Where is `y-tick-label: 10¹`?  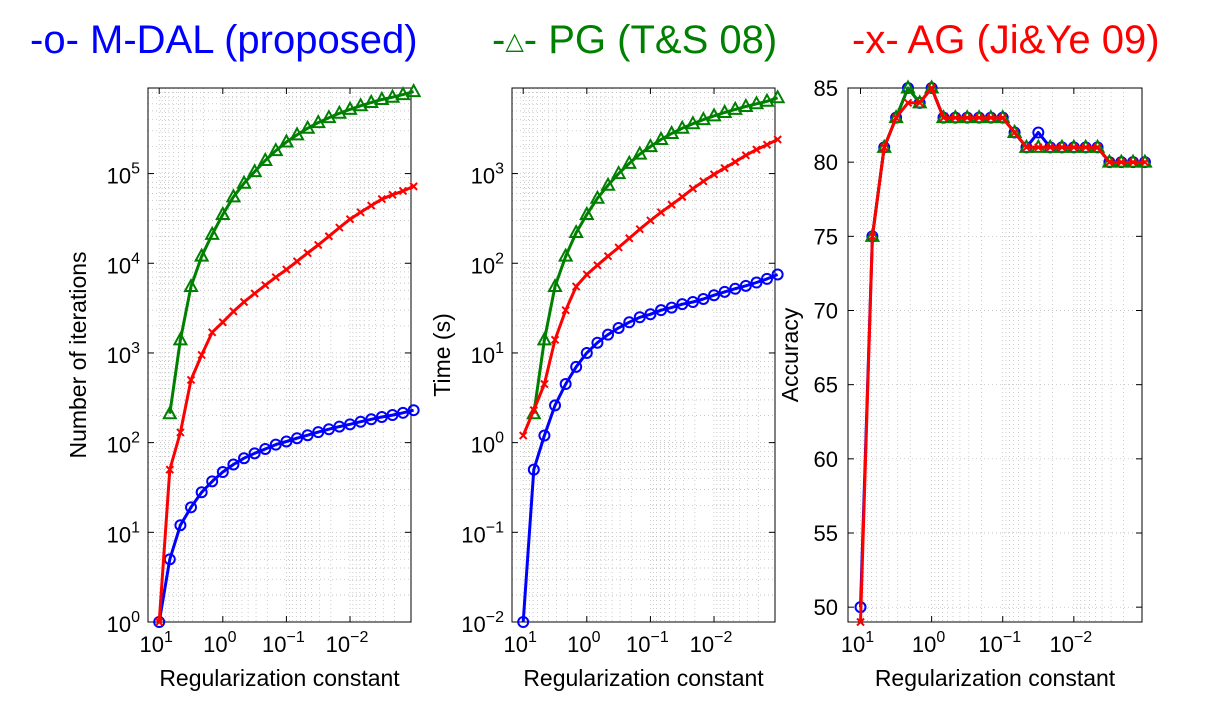 y-tick-label: 10¹ is located at coordinates (123, 533).